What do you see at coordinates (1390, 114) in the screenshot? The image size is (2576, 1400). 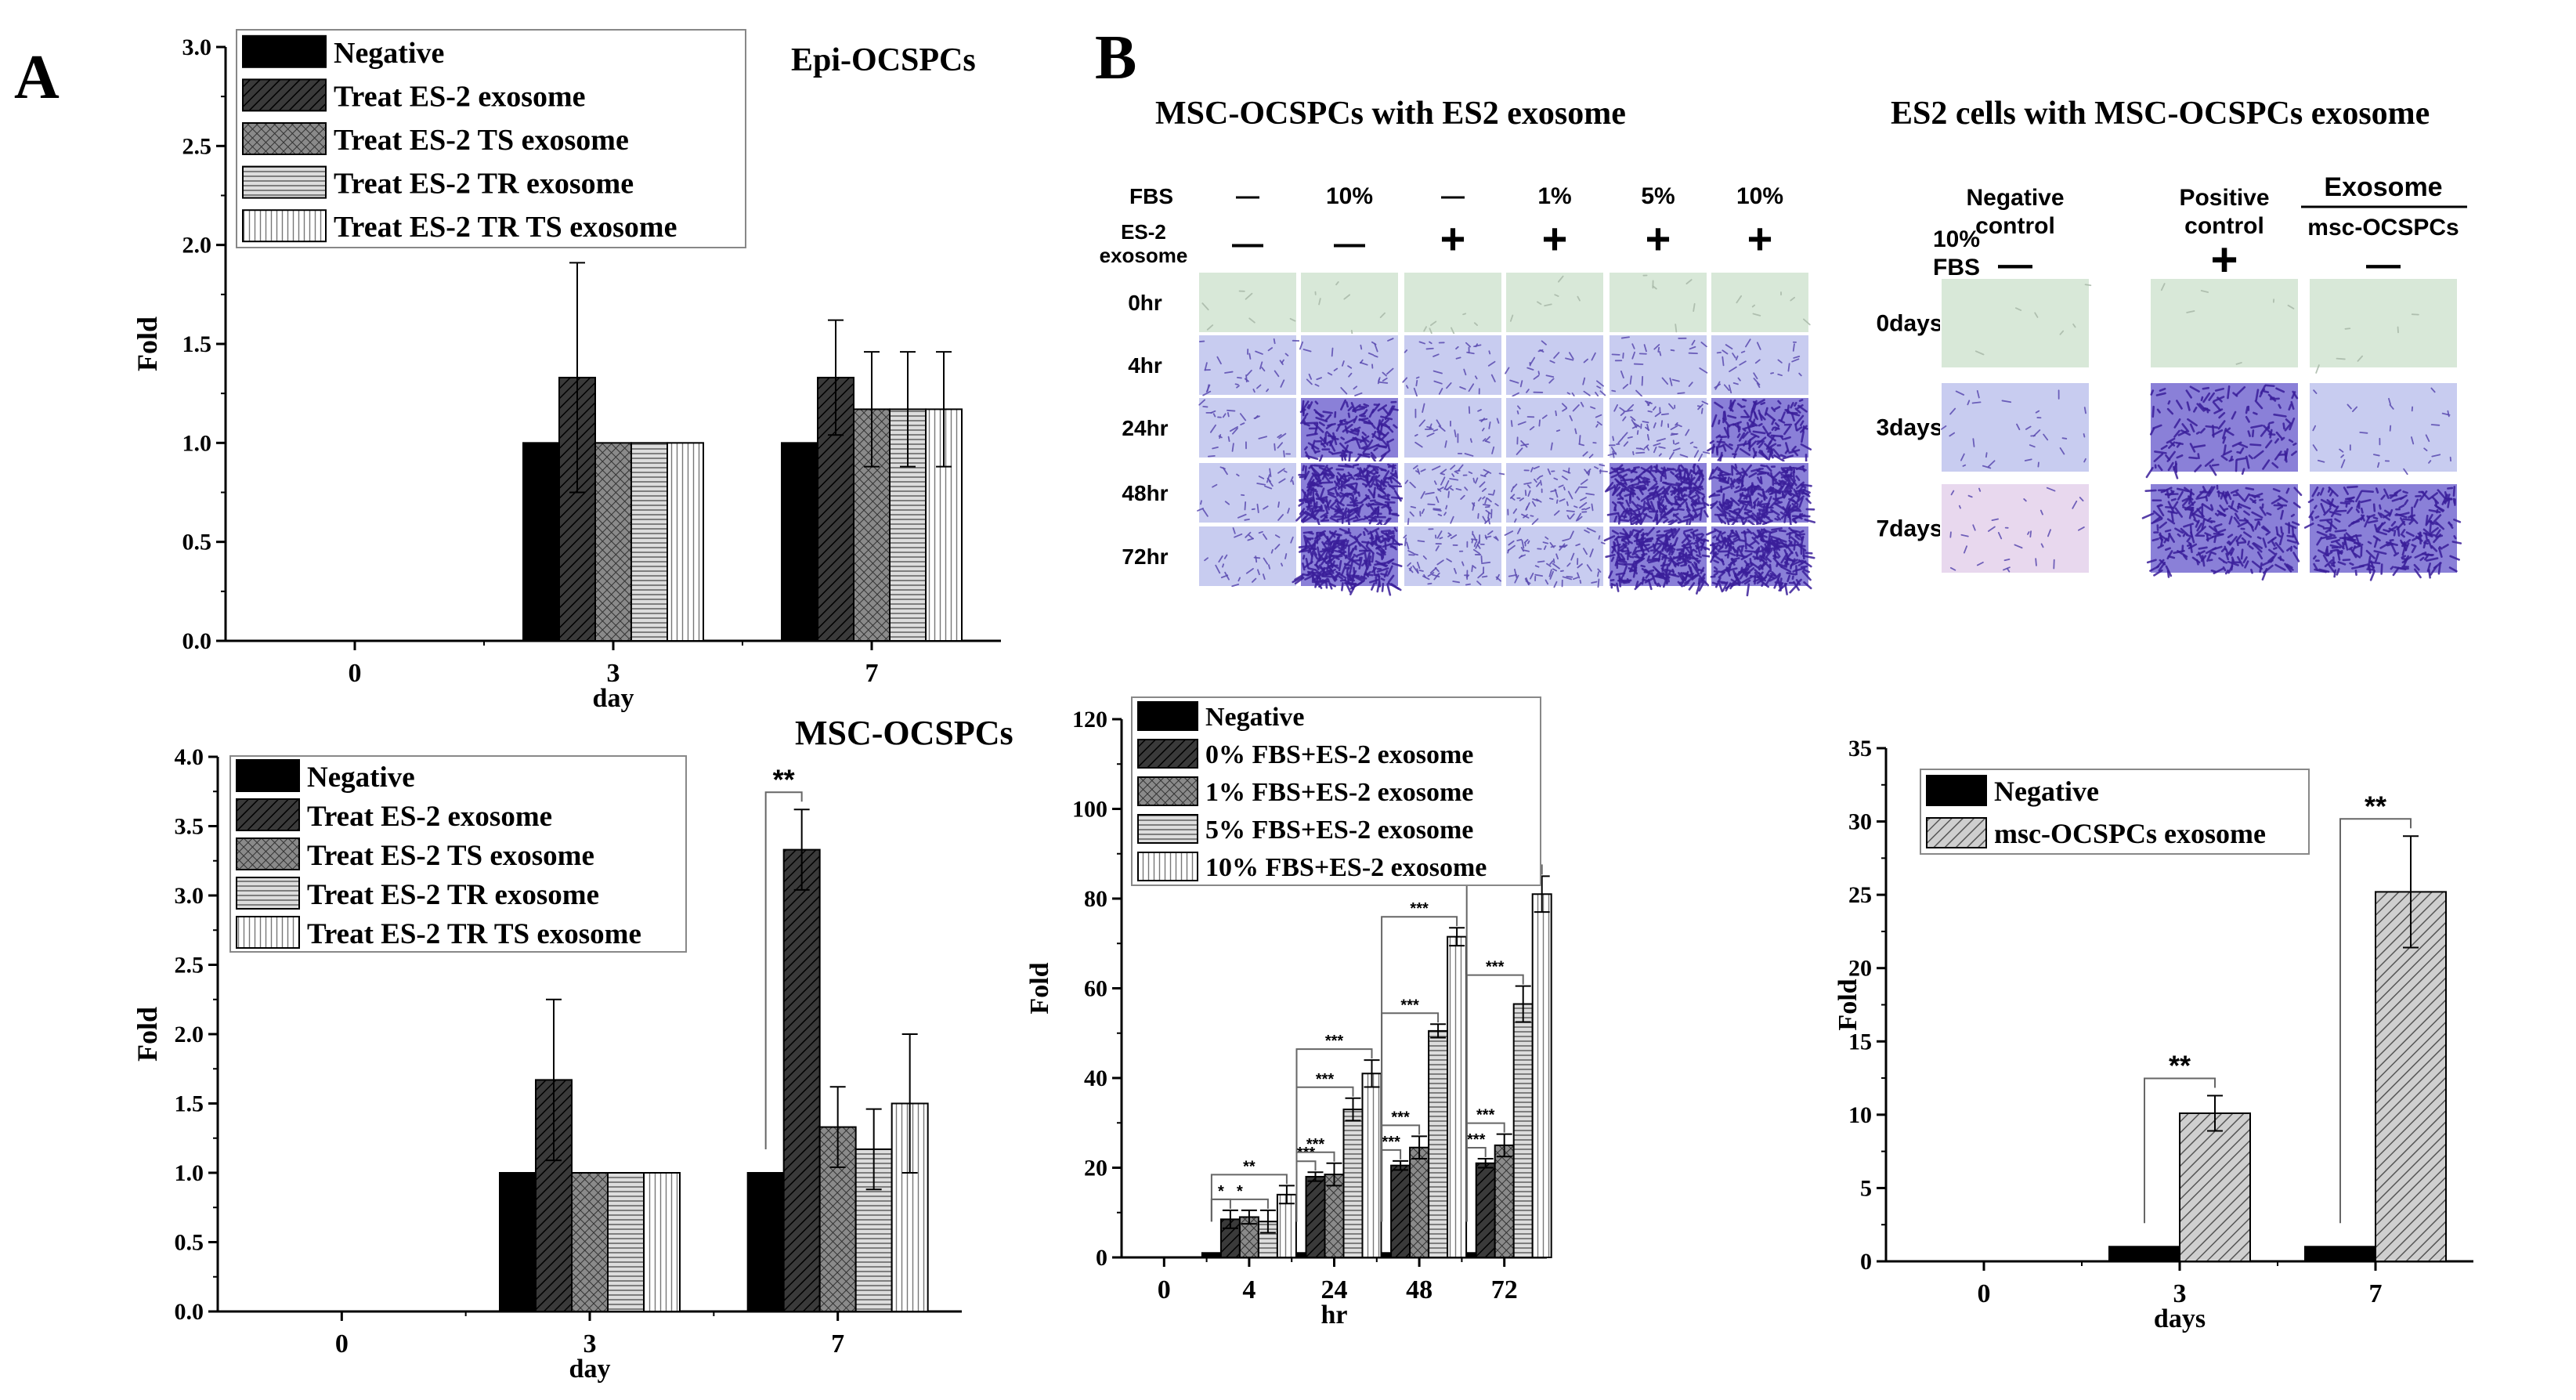 I see `panel-b-left-title: MSC-OCSPCs with ES2 exosome` at bounding box center [1390, 114].